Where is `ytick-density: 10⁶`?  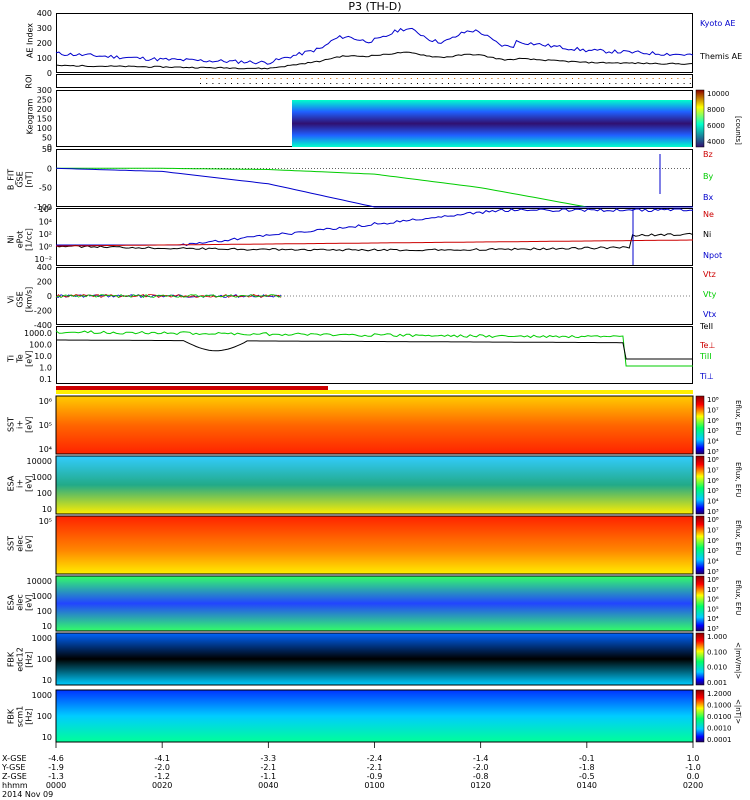
ytick-density: 10⁶ is located at coordinates (45, 209).